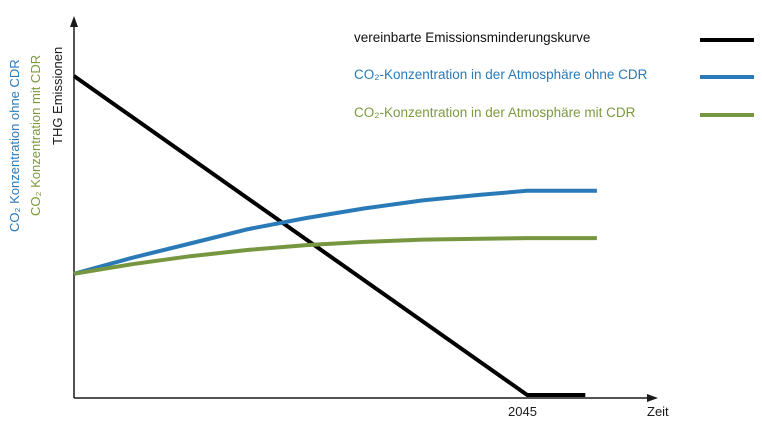 Image resolution: width=762 pixels, height=447 pixels. Describe the element at coordinates (74, 21) in the screenshot. I see `y-axis-arrow` at that location.